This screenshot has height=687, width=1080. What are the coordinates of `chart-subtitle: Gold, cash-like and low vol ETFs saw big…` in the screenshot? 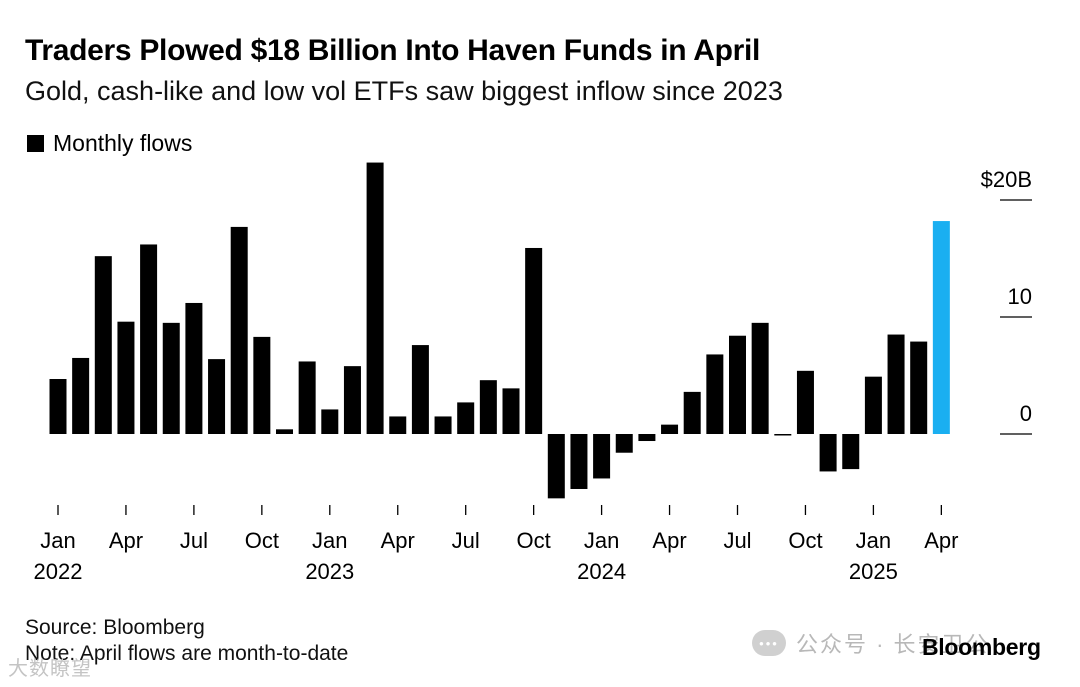 It's located at (404, 91).